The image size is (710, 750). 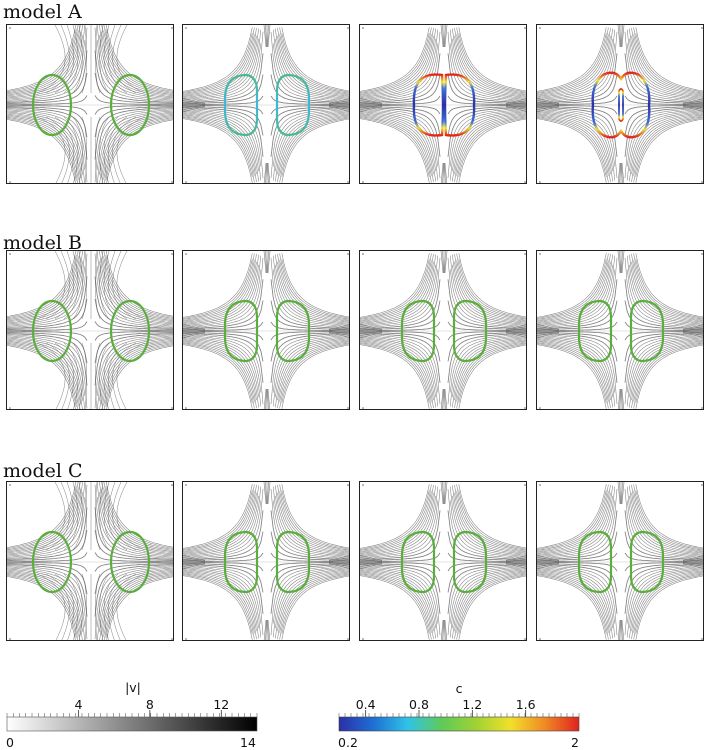 What do you see at coordinates (221, 704) in the screenshot?
I see `colorbar-velocity-tick-label: 12` at bounding box center [221, 704].